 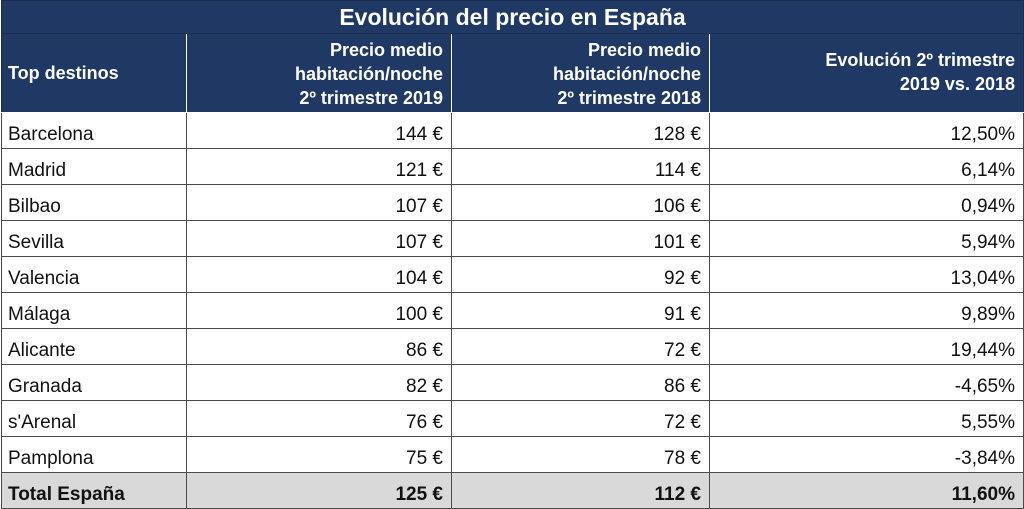 I want to click on evolucion-cell: 5,55%, so click(x=866, y=418).